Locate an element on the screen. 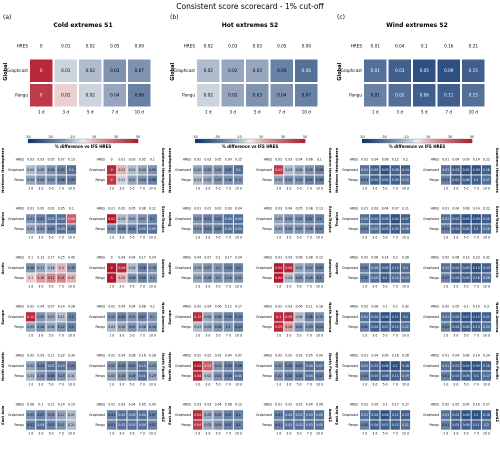  cell-value: 0.17 is located at coordinates (395, 405).